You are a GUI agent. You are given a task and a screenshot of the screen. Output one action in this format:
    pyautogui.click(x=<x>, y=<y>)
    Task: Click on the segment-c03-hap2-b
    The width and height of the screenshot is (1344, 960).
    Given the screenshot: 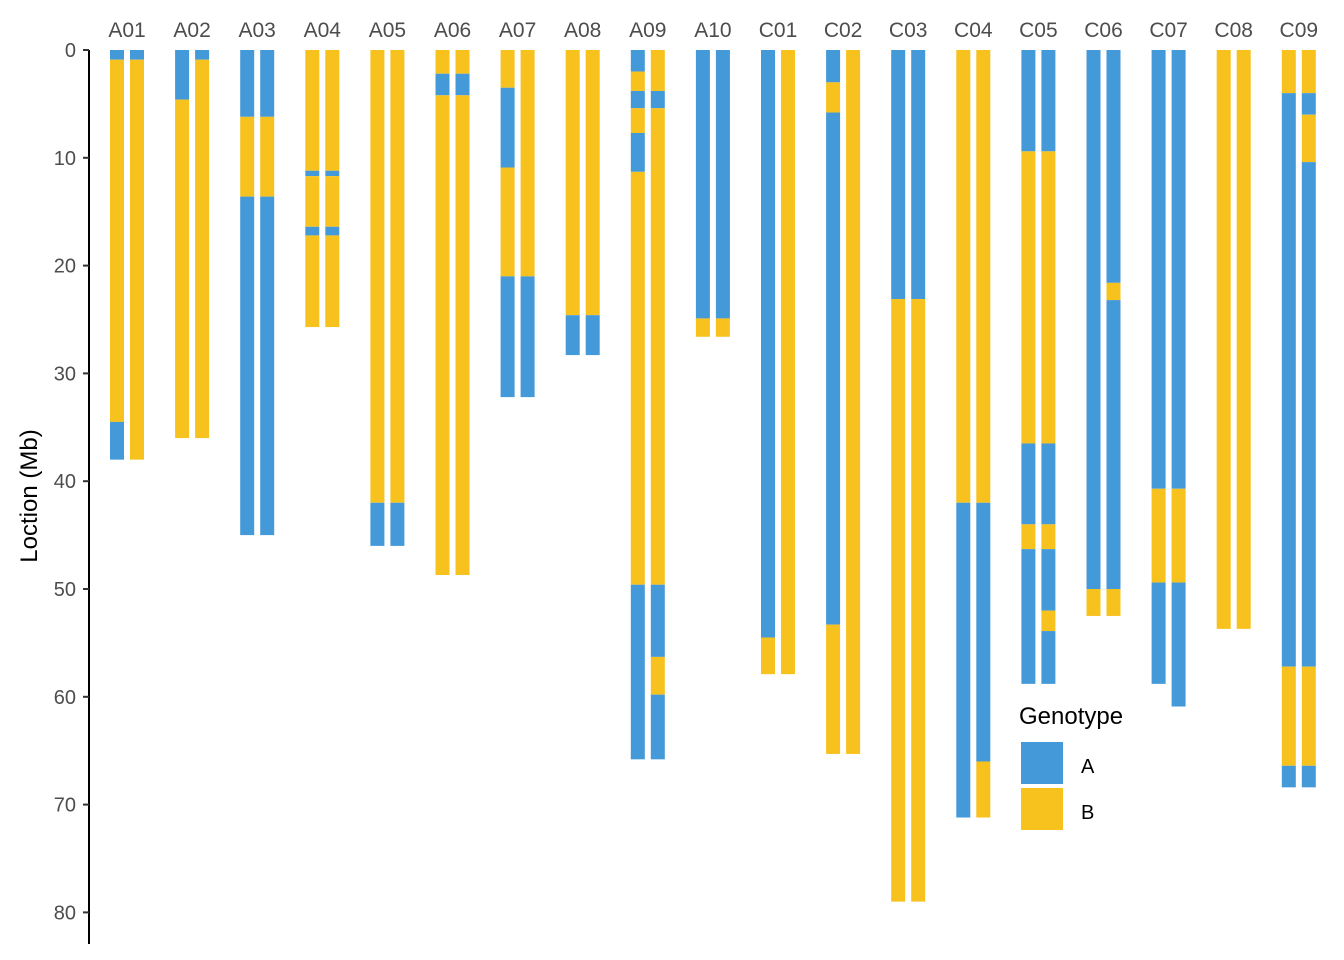 What is the action you would take?
    pyautogui.click(x=918, y=600)
    